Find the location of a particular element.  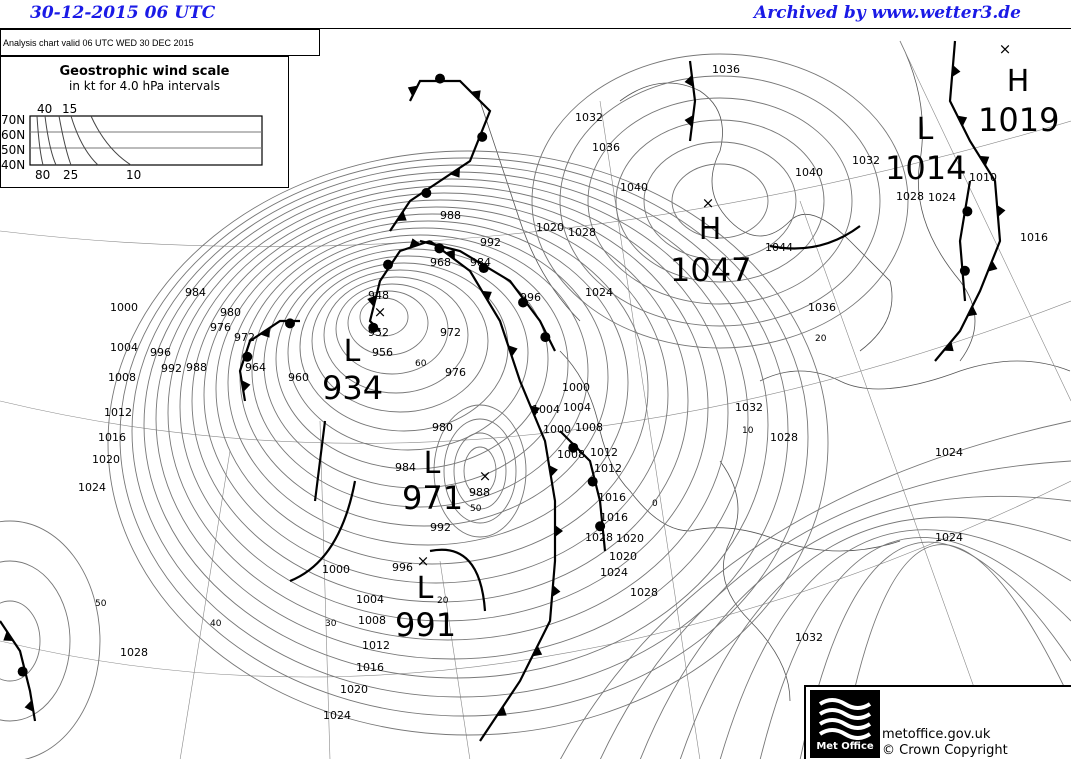

logo-text: Met Office is located at coordinates (845, 746).